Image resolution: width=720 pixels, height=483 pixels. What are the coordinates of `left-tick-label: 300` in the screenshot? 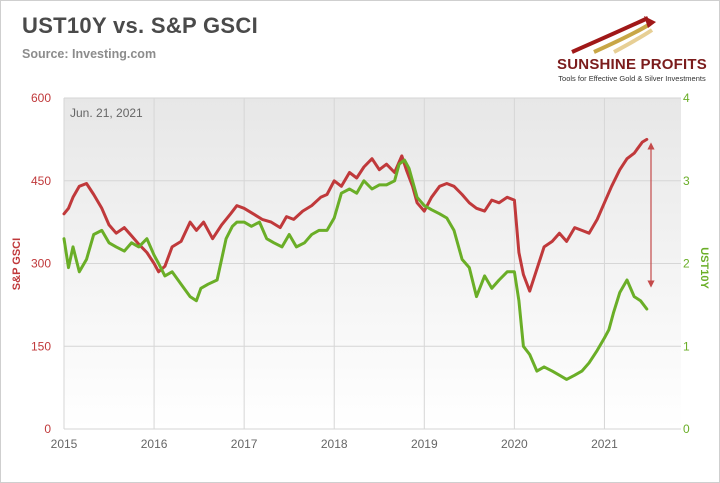 It's located at (41, 264).